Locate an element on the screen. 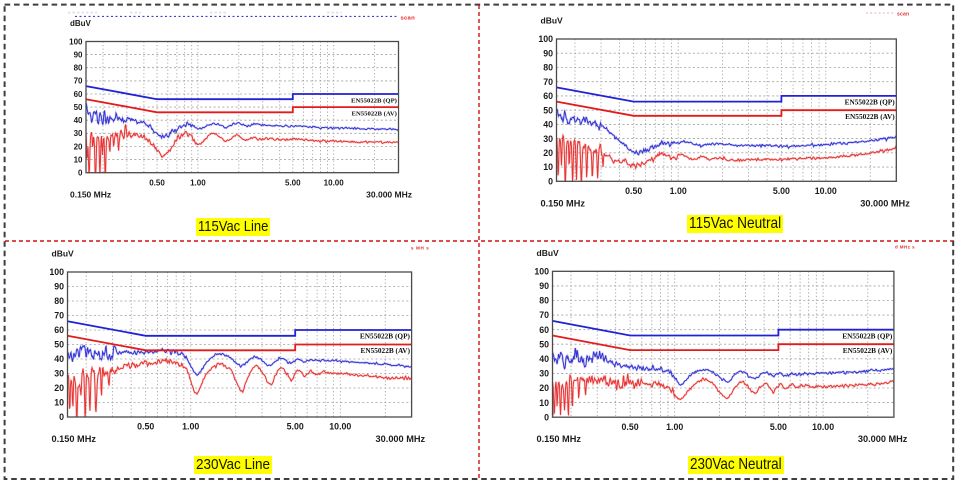 This screenshot has width=961, height=486. svg-text: s MH s is located at coordinates (420, 247).